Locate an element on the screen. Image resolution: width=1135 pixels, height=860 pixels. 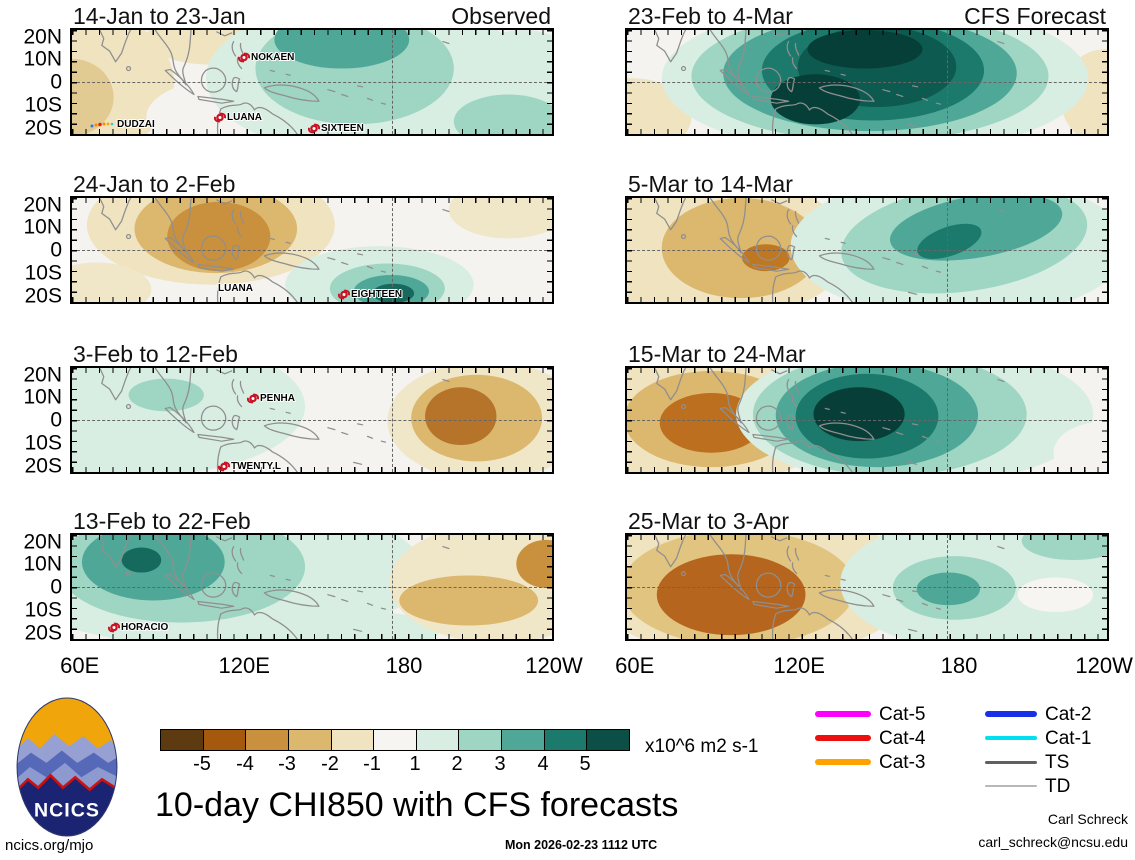
panel-title: 23-Feb to 4-Mar is located at coordinates (710, 16).